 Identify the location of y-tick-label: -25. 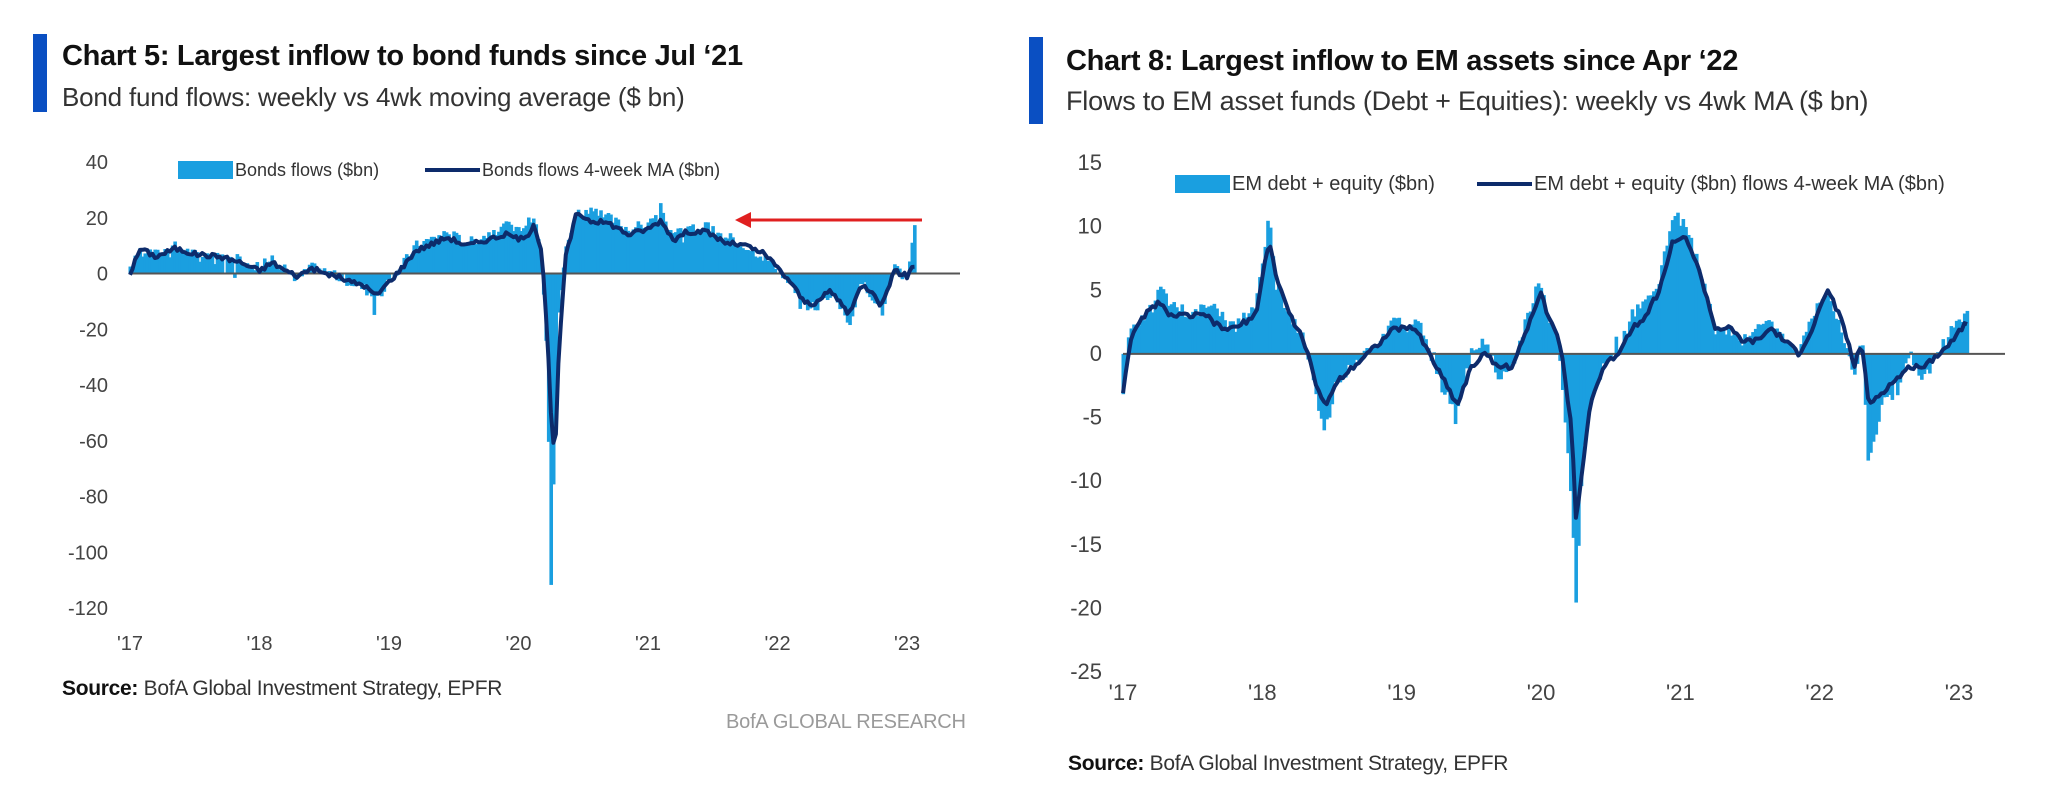
(1086, 671).